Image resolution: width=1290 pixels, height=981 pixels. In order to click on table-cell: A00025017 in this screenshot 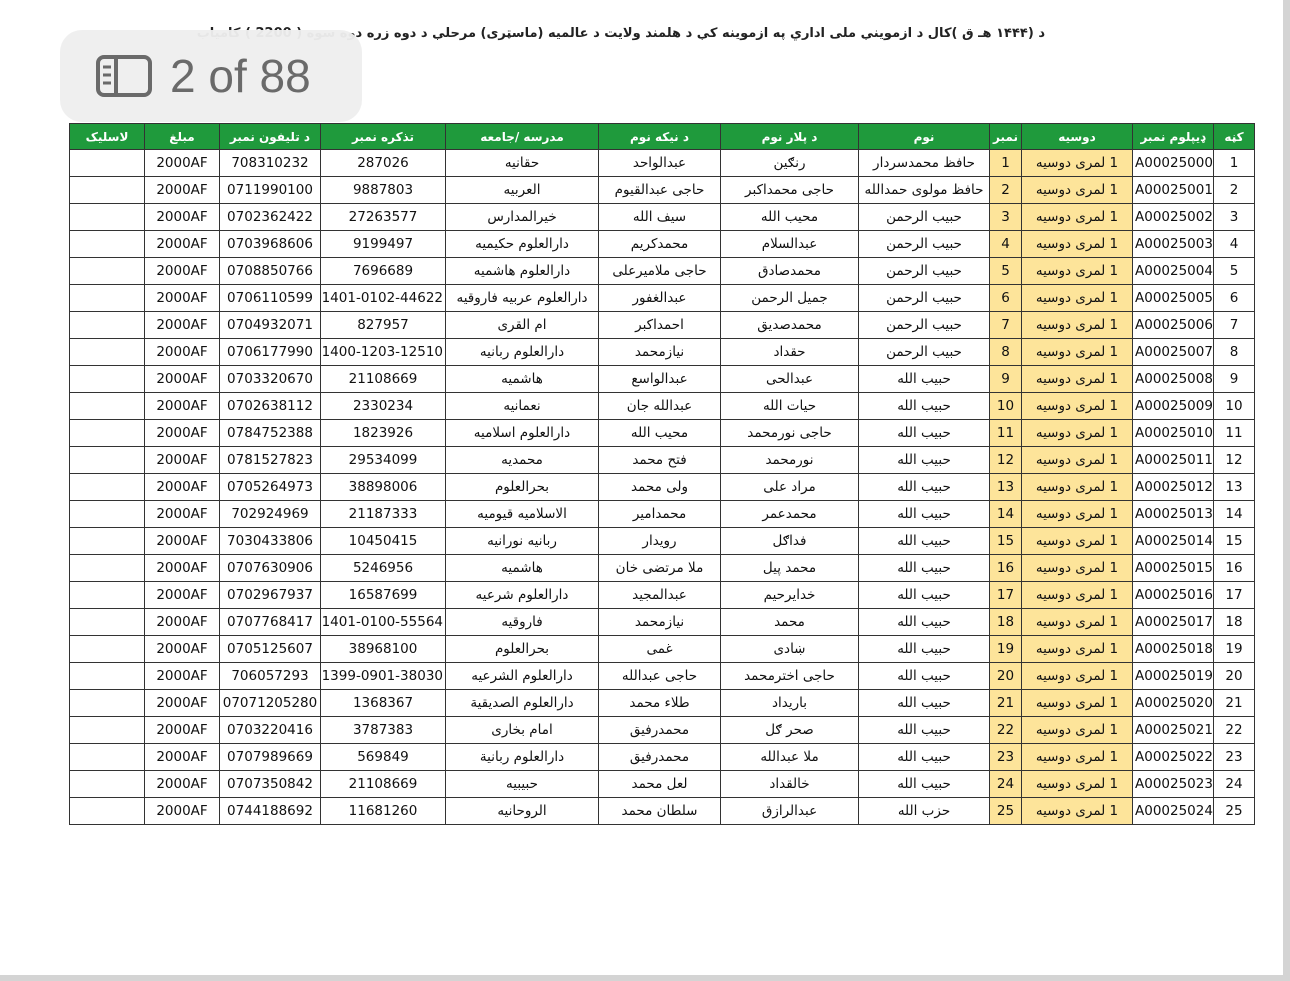, I will do `click(1173, 622)`.